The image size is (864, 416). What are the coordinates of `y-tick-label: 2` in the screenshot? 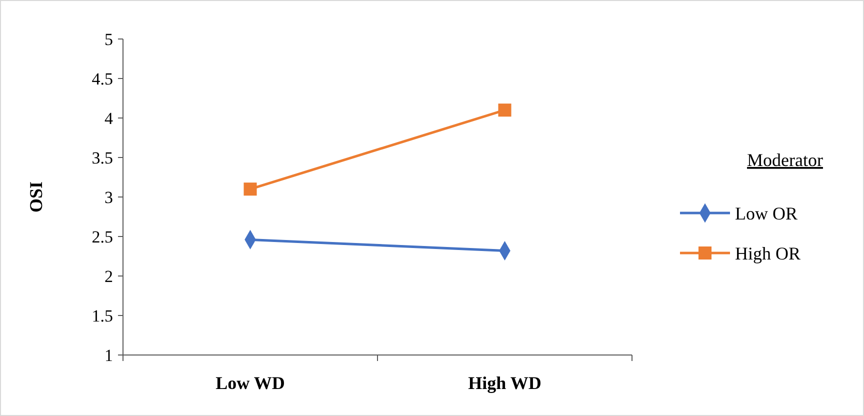 It's located at (108, 276).